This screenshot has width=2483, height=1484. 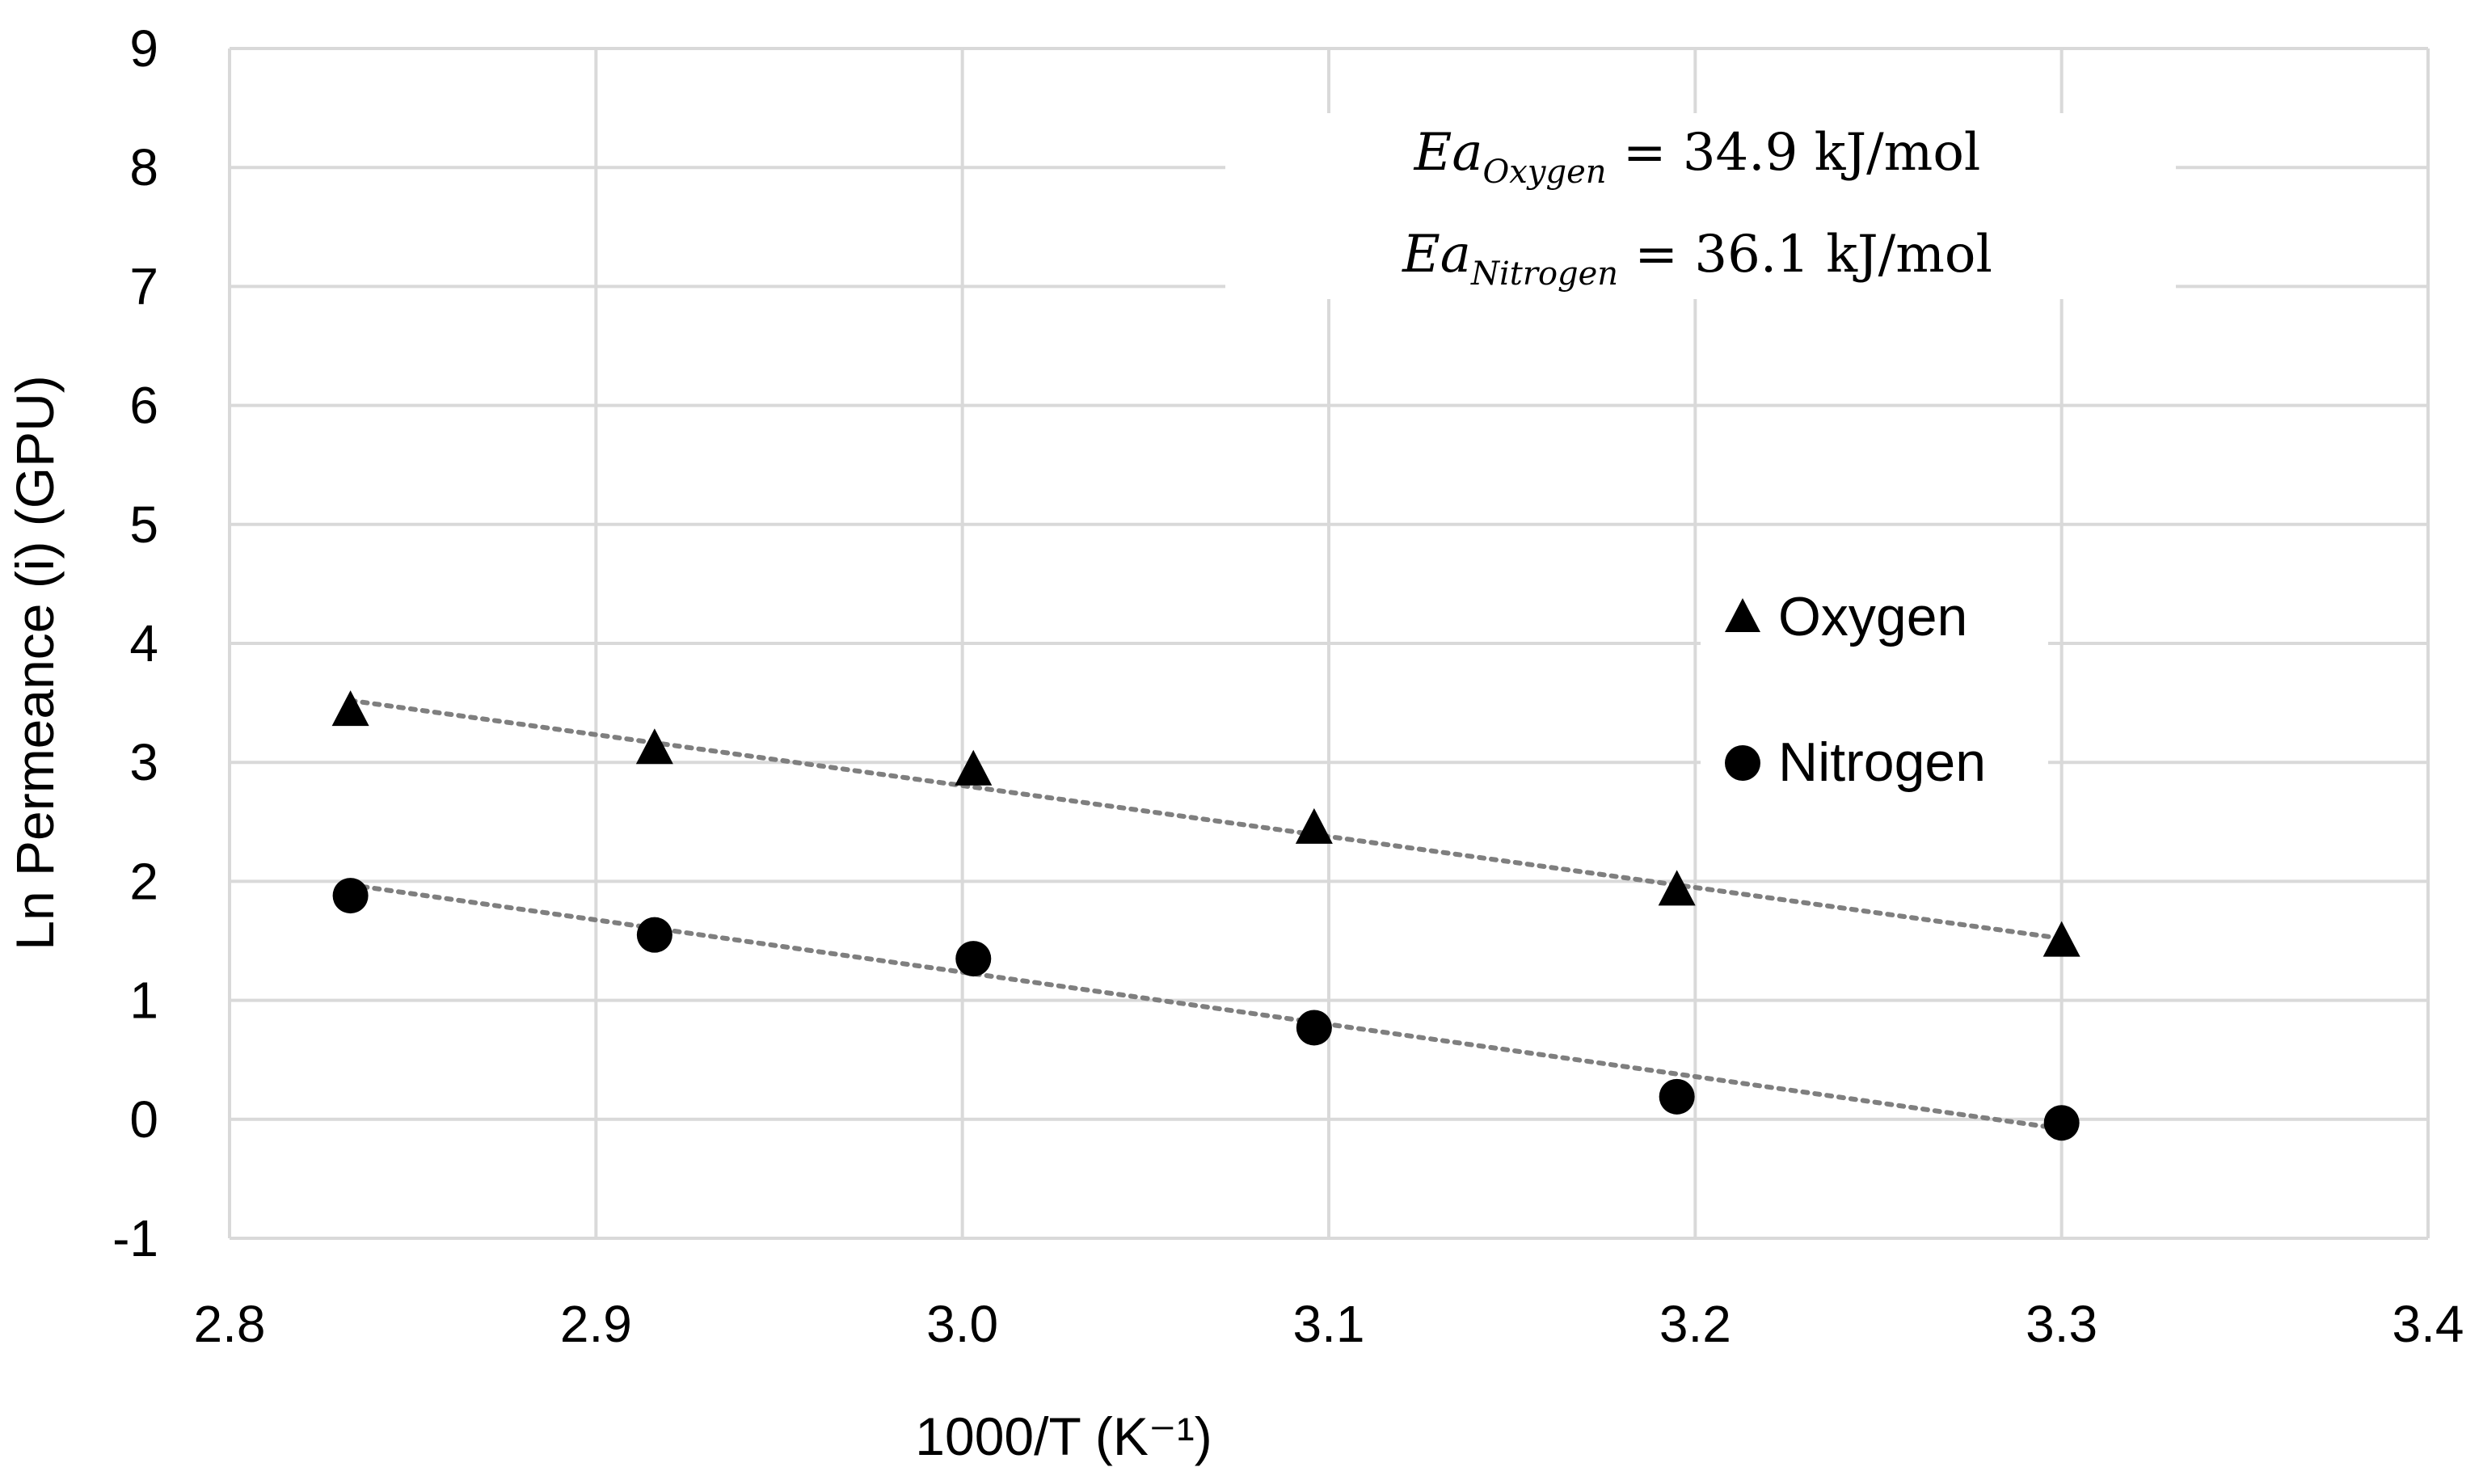 I want to click on y-tick-label-2: 1, so click(x=143, y=1001).